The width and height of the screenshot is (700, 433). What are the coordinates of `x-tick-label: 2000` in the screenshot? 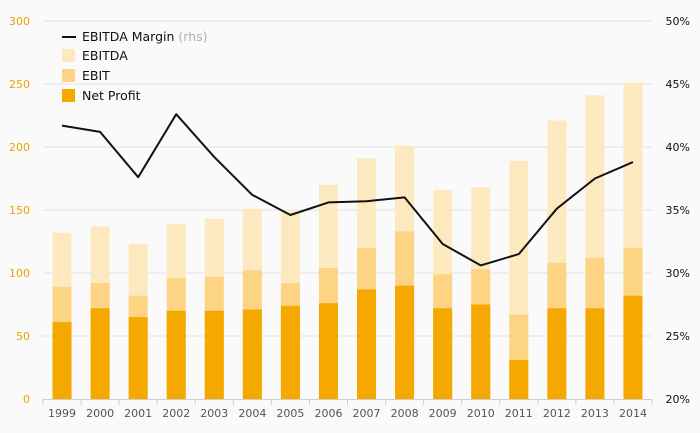 It's located at (100, 413).